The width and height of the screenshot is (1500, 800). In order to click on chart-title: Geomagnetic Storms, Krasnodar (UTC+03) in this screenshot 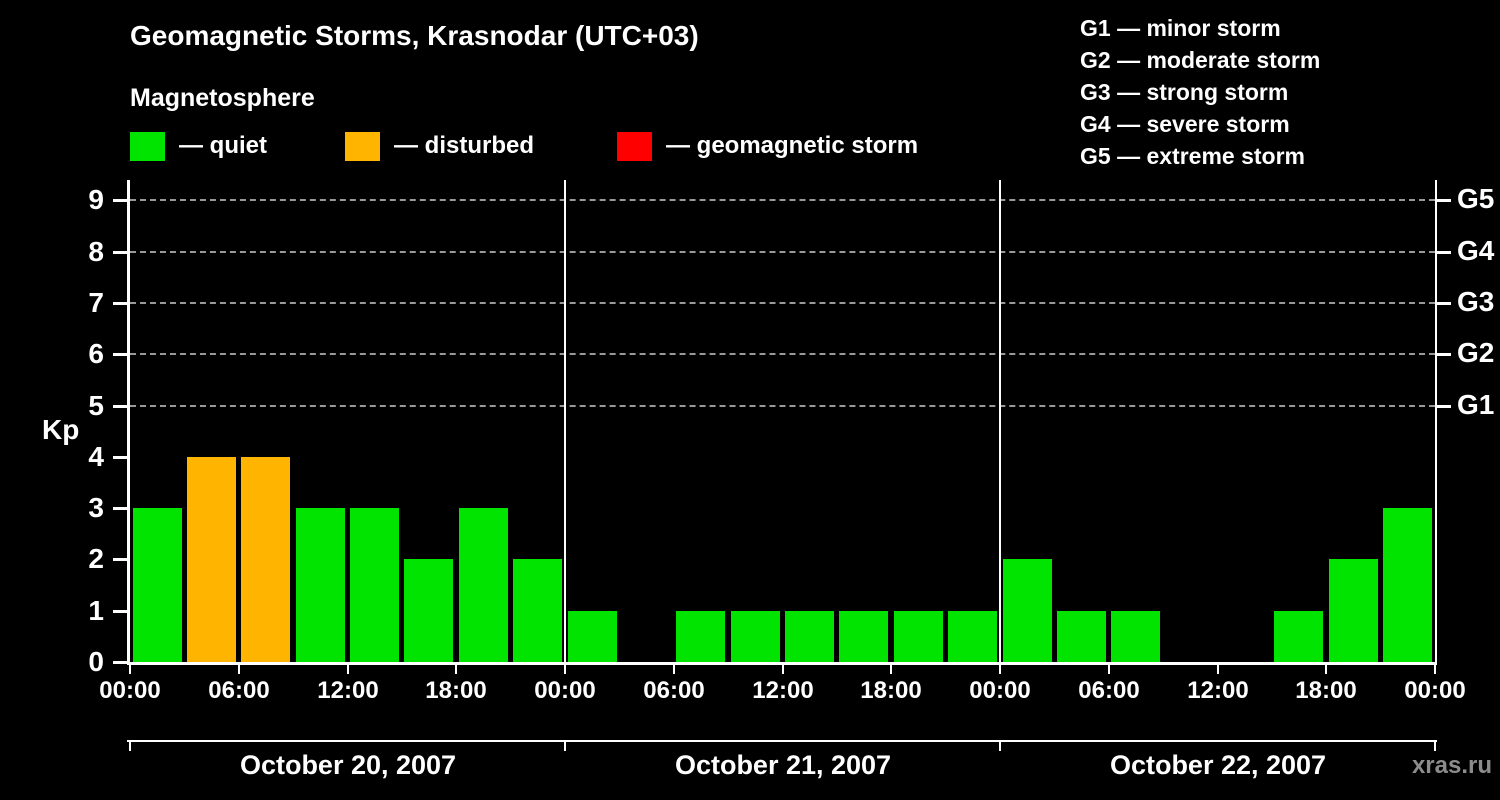, I will do `click(414, 35)`.